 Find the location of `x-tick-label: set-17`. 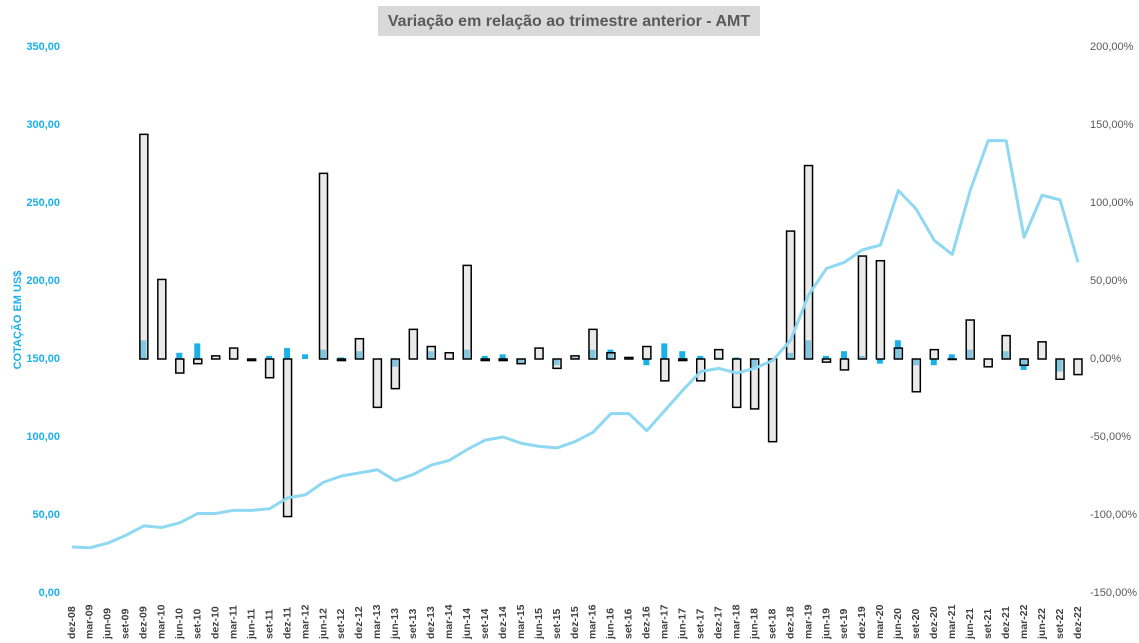

x-tick-label: set-17 is located at coordinates (701, 623).